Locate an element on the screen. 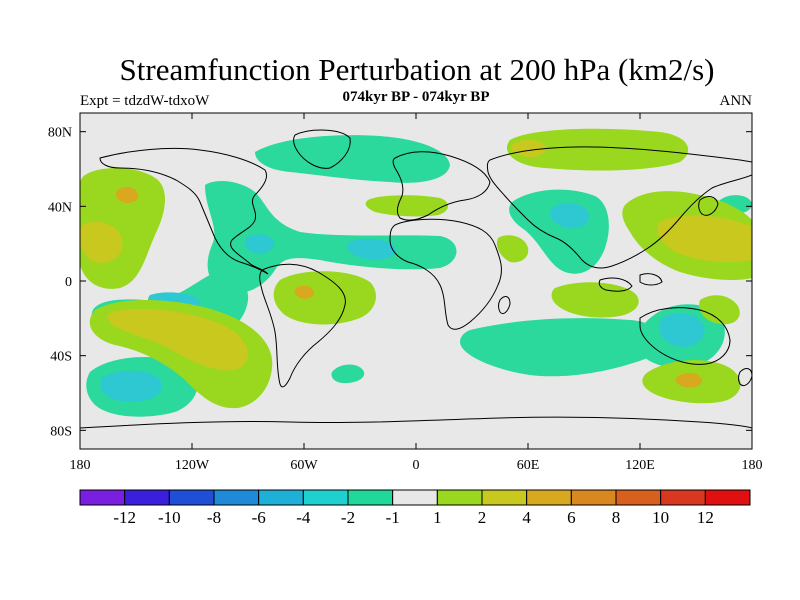 The height and width of the screenshot is (600, 800). lat-tick-label: 40N is located at coordinates (60, 207).